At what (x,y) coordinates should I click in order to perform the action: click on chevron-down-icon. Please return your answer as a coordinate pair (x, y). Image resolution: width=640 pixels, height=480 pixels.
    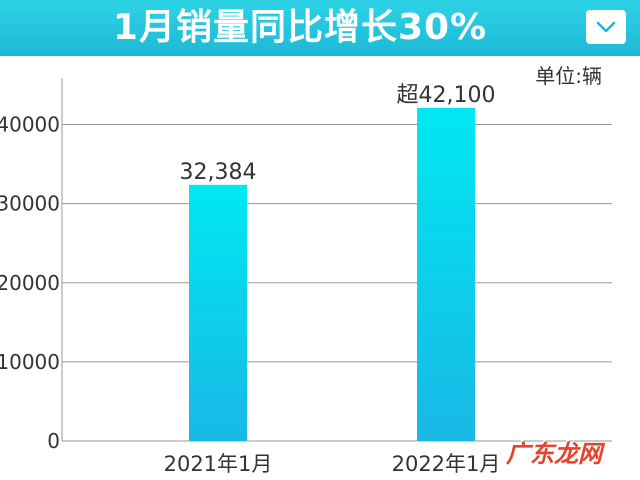
    Looking at the image, I should click on (606, 27).